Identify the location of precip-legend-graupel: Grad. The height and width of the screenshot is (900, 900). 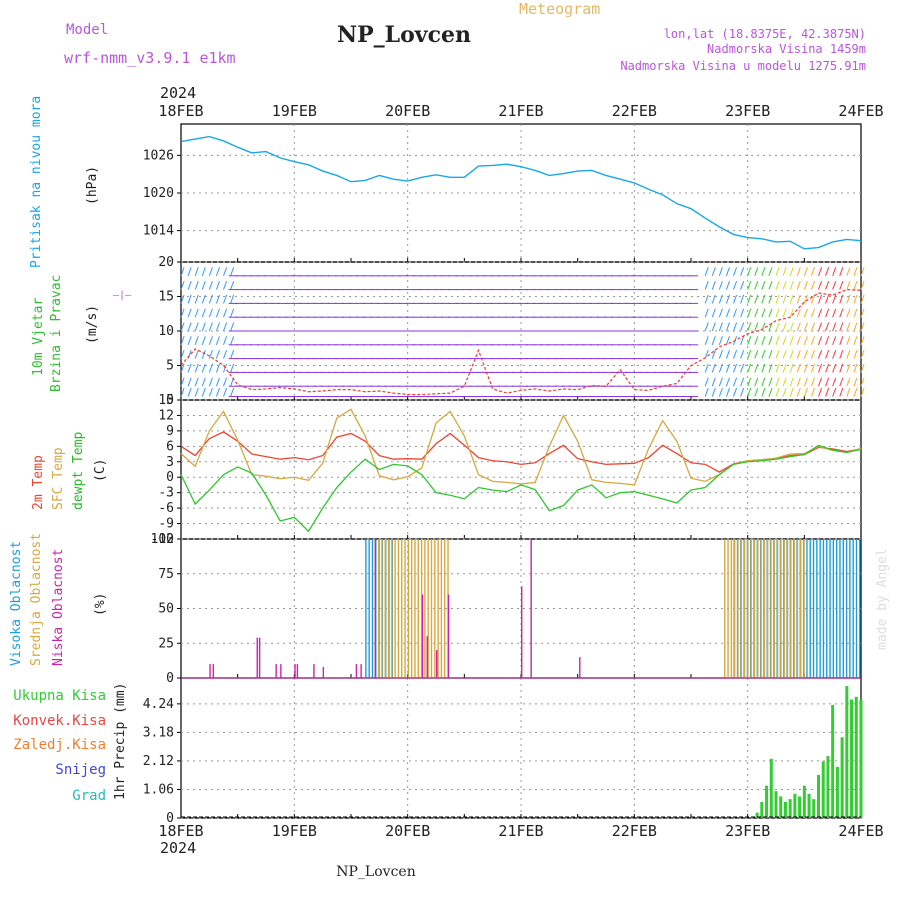
(89, 796).